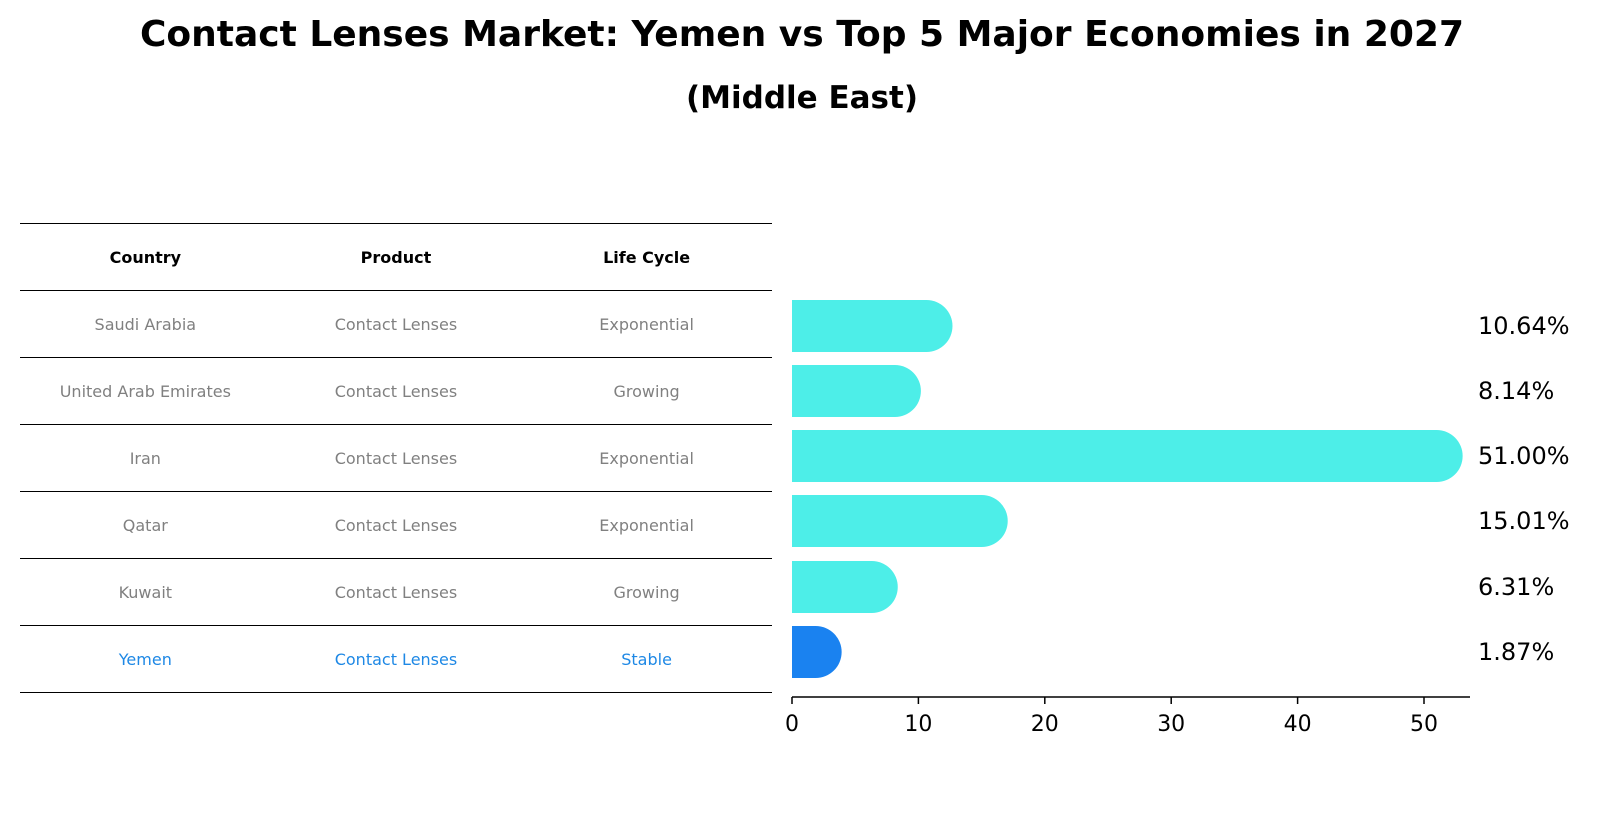  I want to click on cell-country: Kuwait, so click(145, 592).